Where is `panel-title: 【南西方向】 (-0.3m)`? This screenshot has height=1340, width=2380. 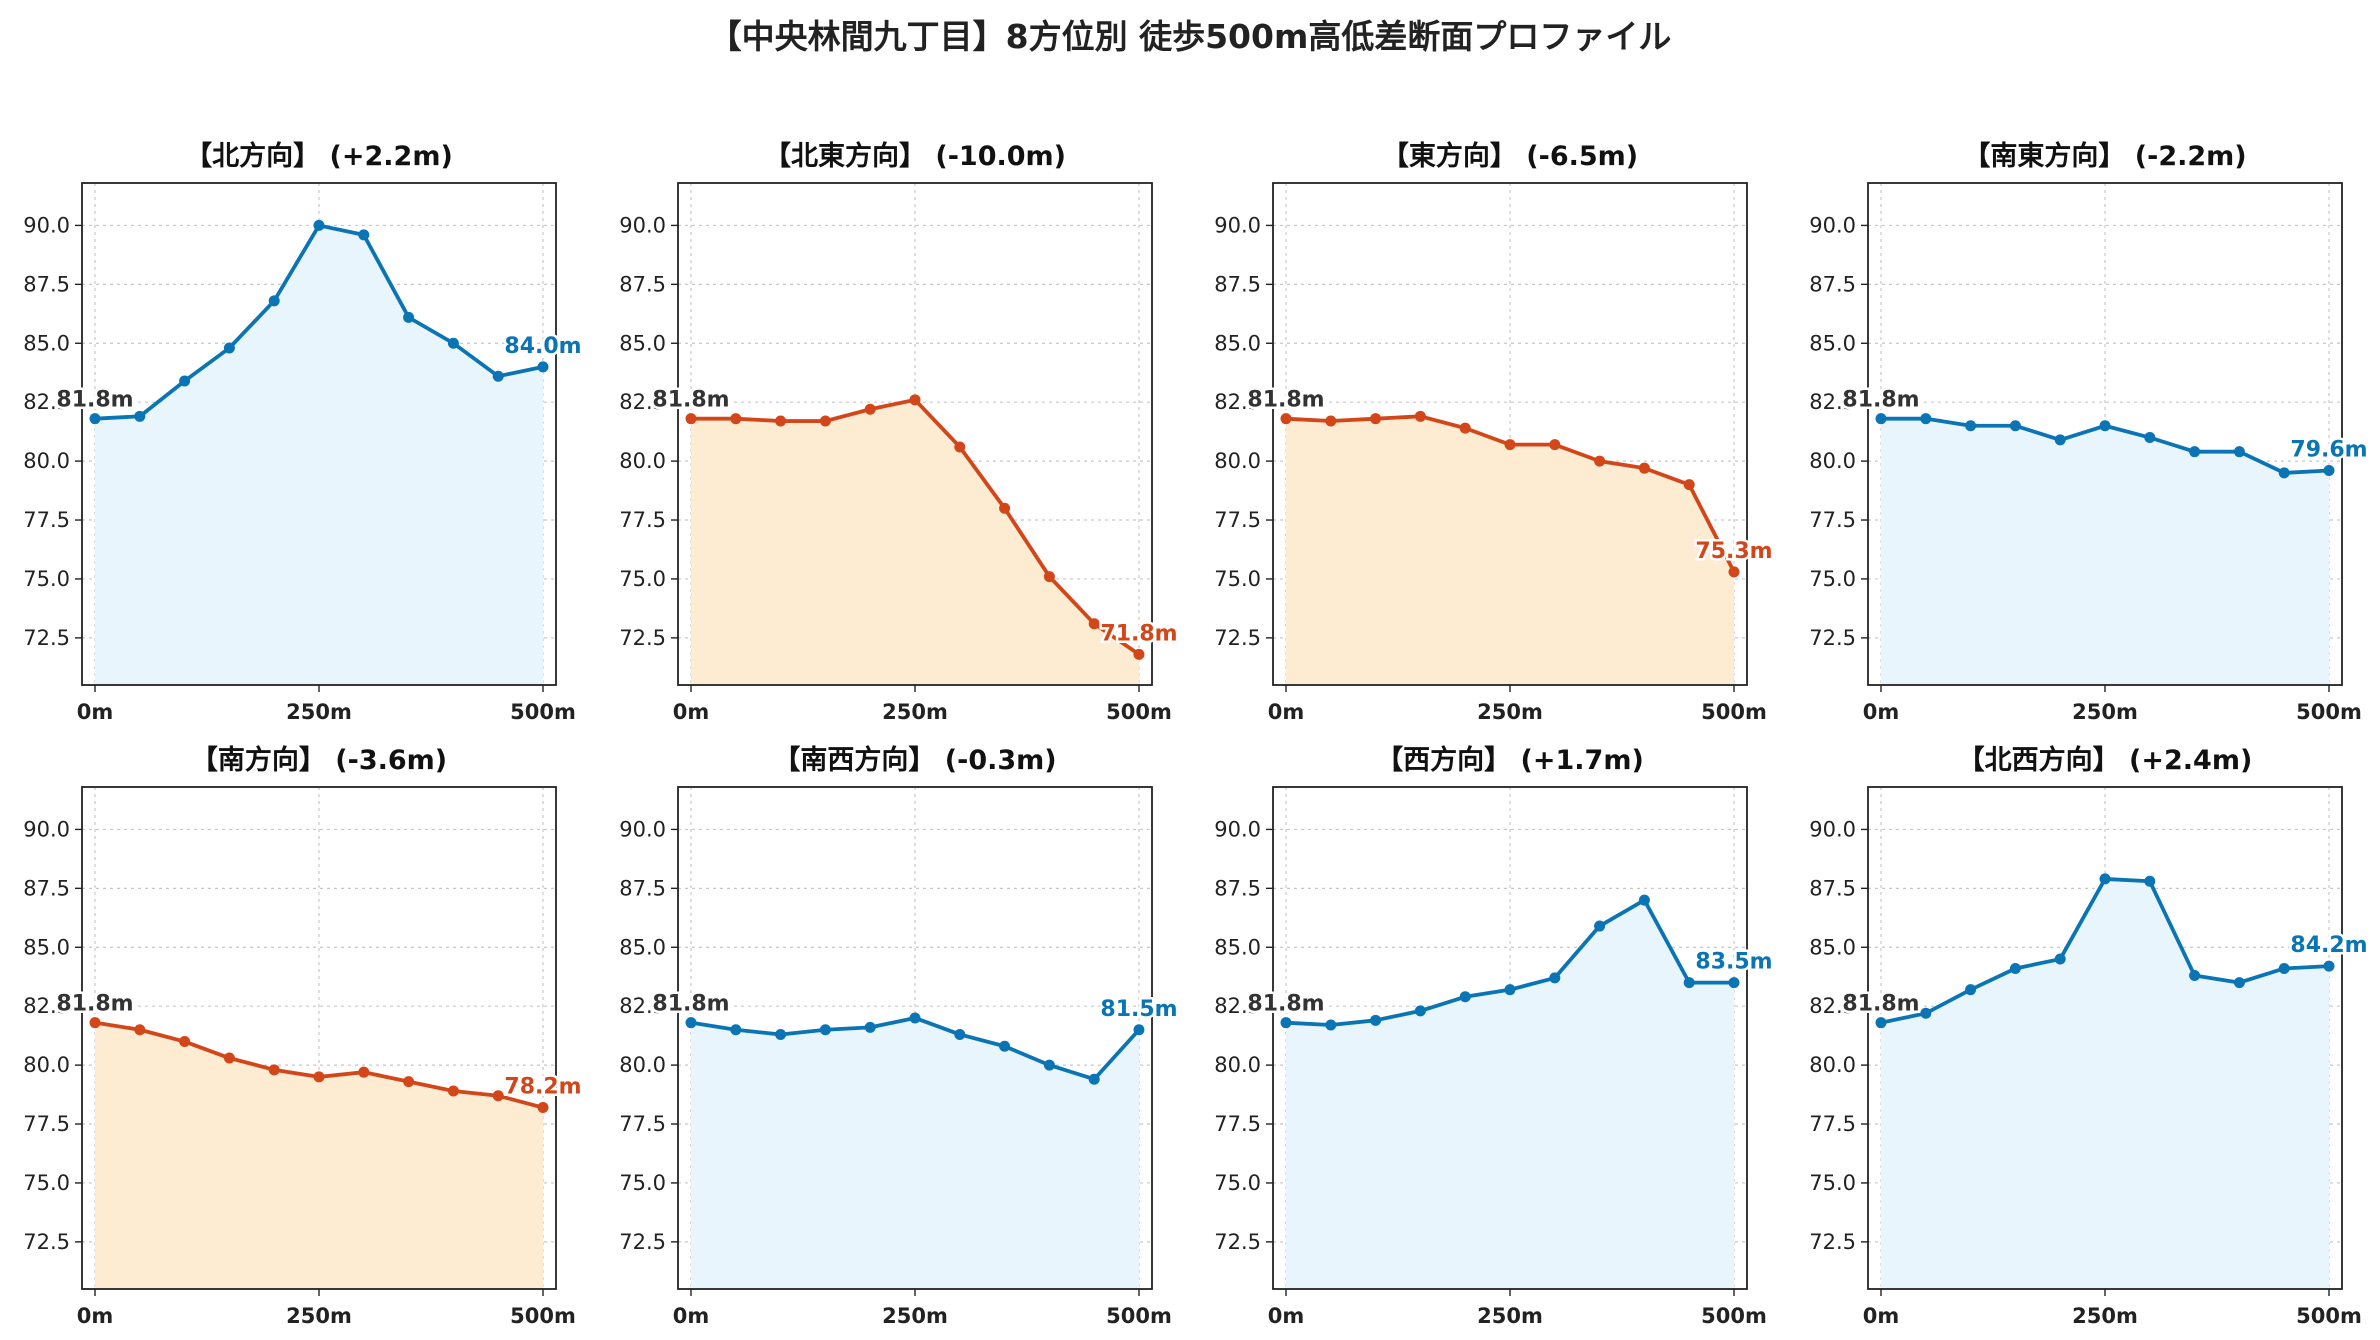
panel-title: 【南西方向】 (-0.3m) is located at coordinates (914, 760).